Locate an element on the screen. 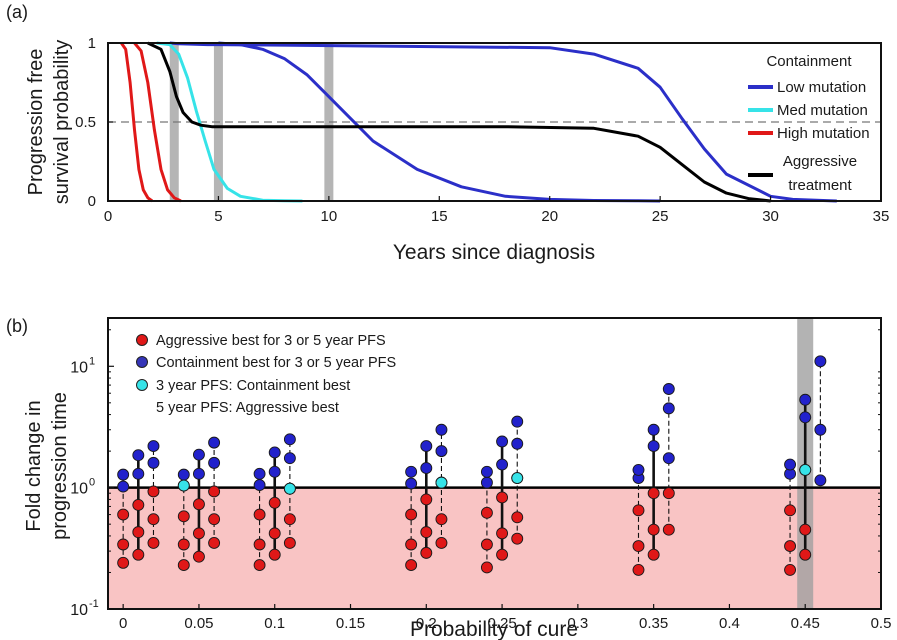 The height and width of the screenshot is (640, 897). b-xtick-label: 0.2 is located at coordinates (426, 623).